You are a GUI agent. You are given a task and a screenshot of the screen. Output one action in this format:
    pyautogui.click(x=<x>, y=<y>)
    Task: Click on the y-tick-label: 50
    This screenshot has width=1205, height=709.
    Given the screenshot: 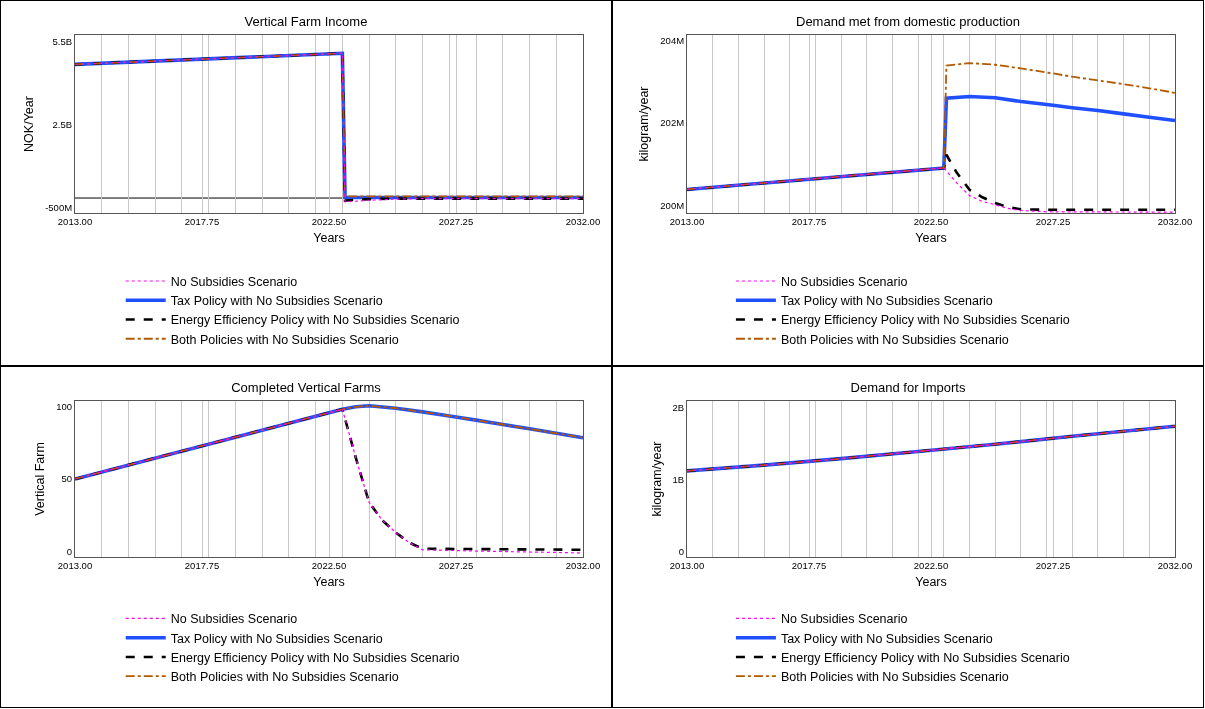 What is the action you would take?
    pyautogui.click(x=67, y=479)
    